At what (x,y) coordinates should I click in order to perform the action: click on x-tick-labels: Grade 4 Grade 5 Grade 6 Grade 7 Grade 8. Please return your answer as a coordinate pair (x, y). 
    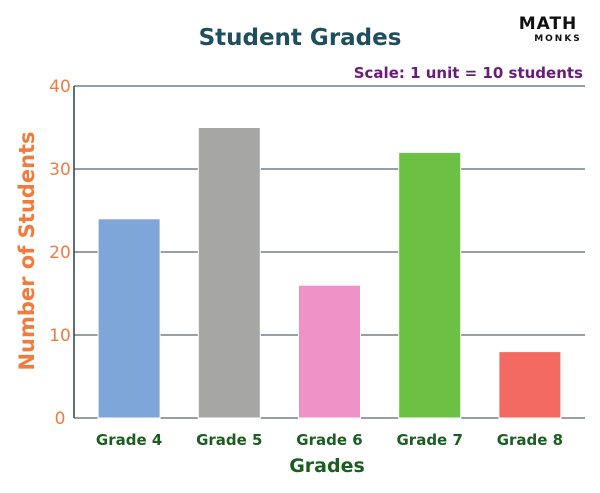
    Looking at the image, I should click on (329, 440).